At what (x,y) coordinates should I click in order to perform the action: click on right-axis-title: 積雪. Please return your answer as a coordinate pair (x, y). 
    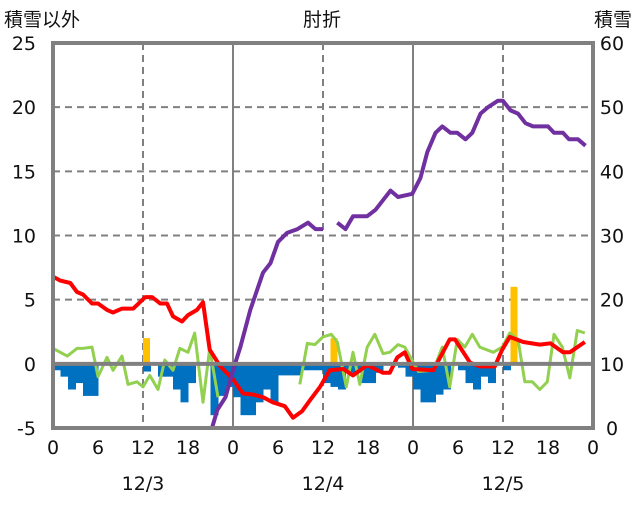
    Looking at the image, I should click on (613, 20).